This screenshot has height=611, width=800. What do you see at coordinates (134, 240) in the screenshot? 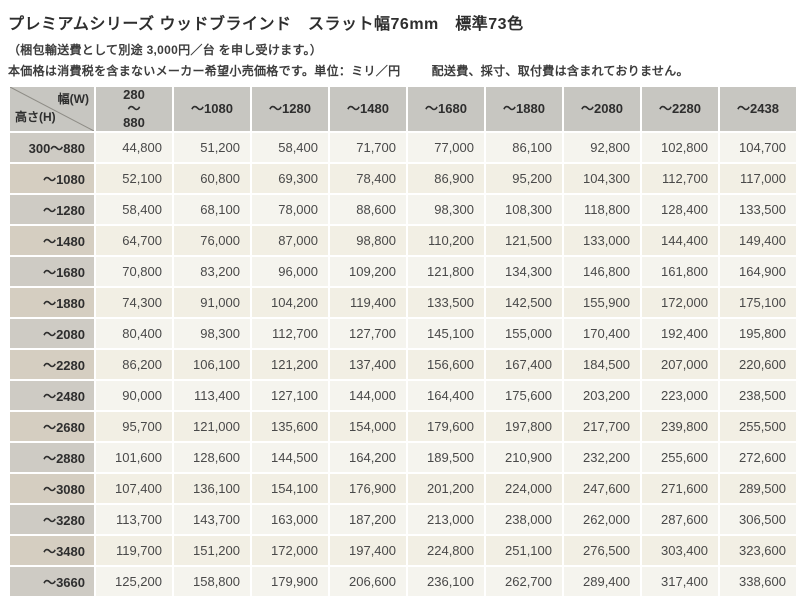
I see `price-cell: 64,700` at bounding box center [134, 240].